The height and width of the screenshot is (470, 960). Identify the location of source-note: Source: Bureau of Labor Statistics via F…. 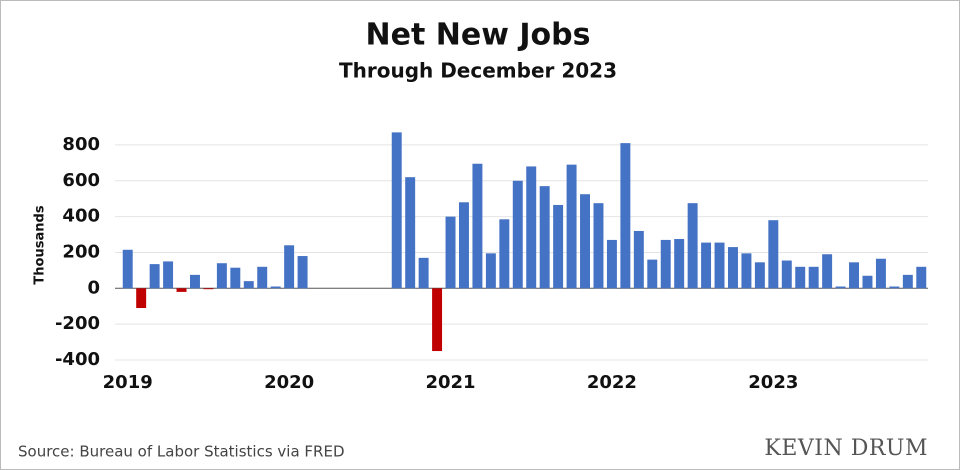
(181, 452).